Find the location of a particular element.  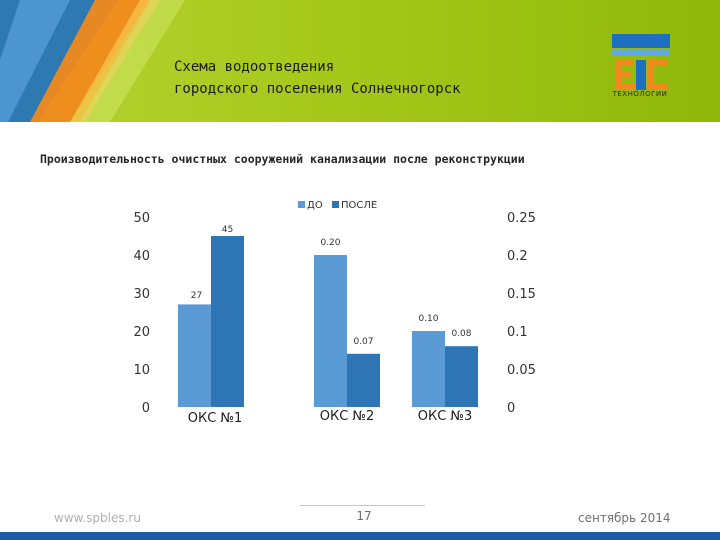

right-axis-tick-label: 0.25 is located at coordinates (521, 218).